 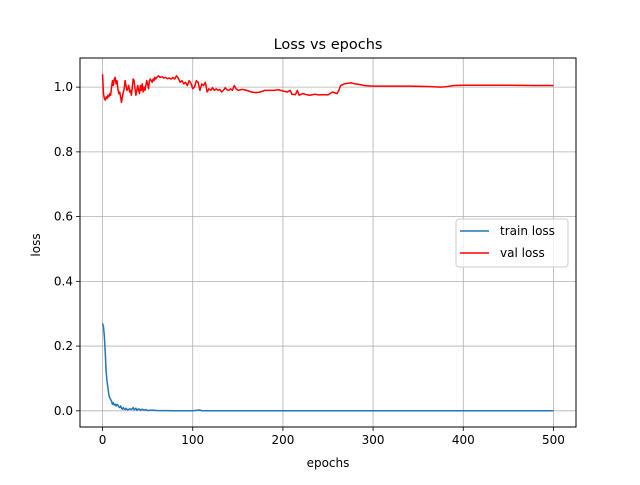 I want to click on x-axis-label: epochs, so click(x=328, y=463).